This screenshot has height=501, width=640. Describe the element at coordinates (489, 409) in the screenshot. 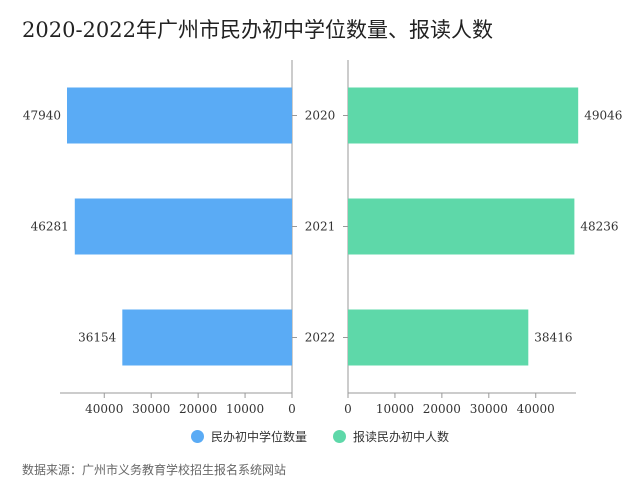

I see `right-axis-tick-label: 30000` at that location.